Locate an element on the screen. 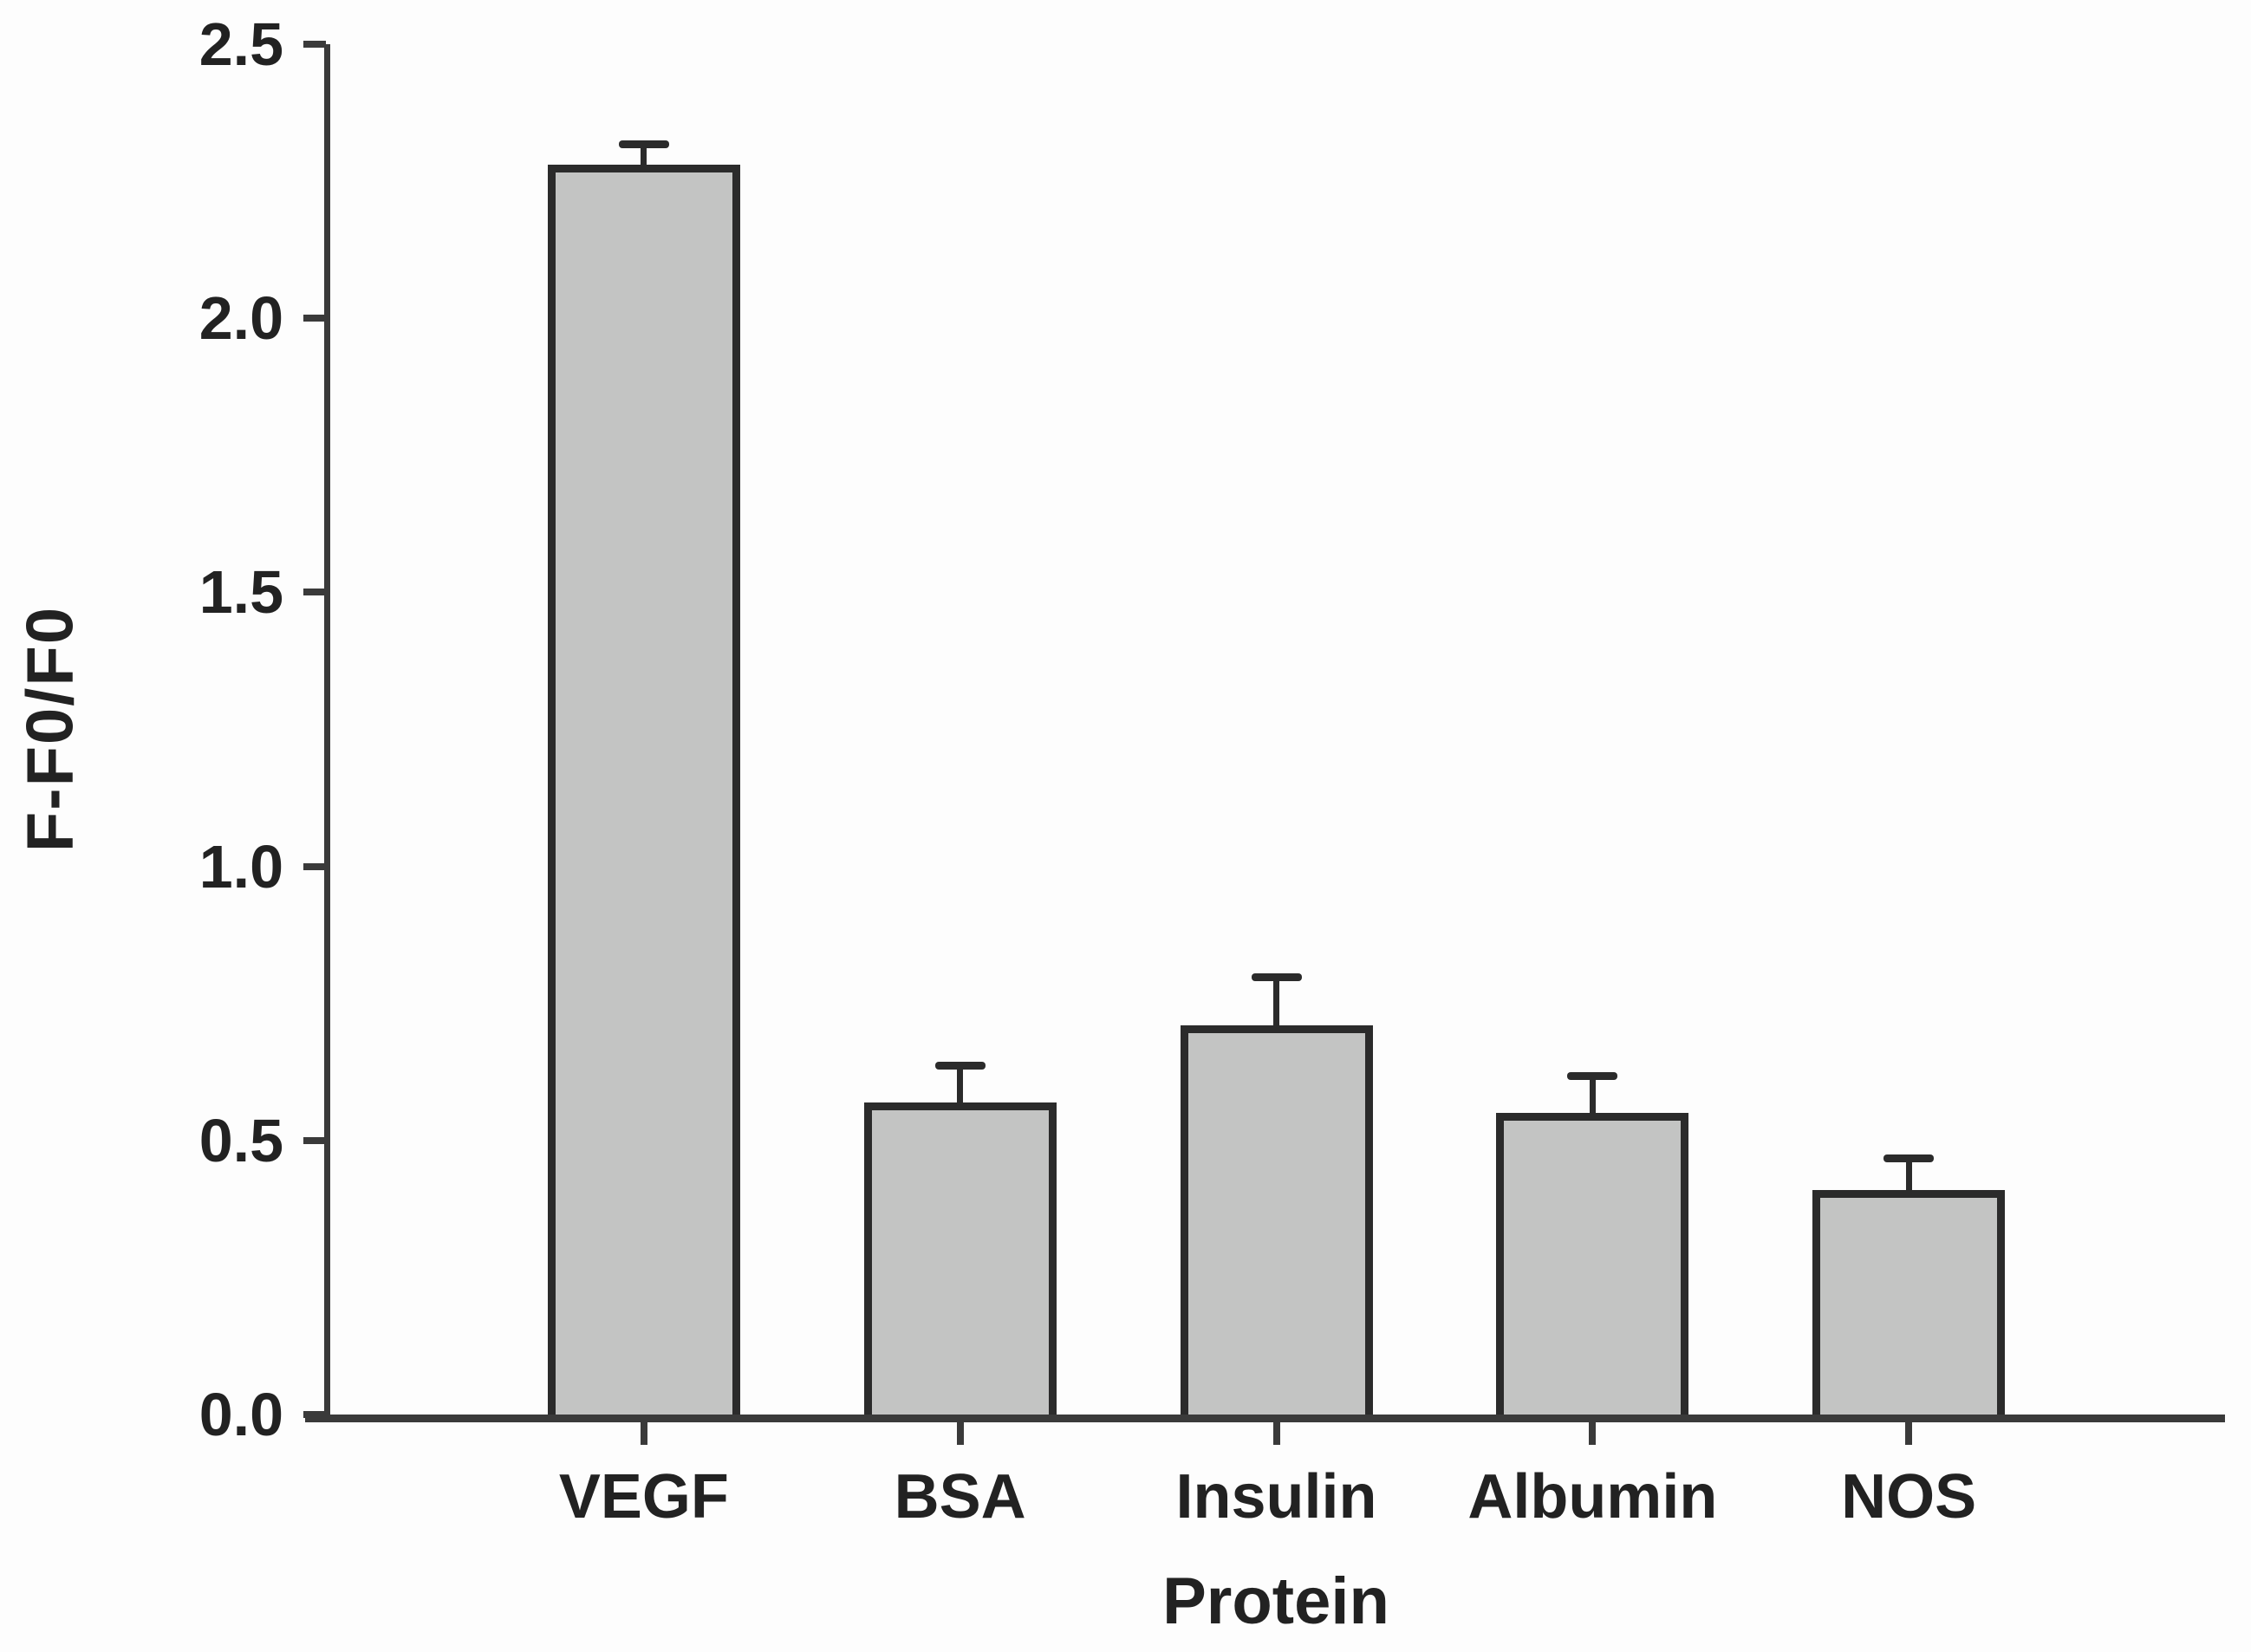 The height and width of the screenshot is (1652, 2251). x-category-label: Insulin is located at coordinates (1276, 1497).